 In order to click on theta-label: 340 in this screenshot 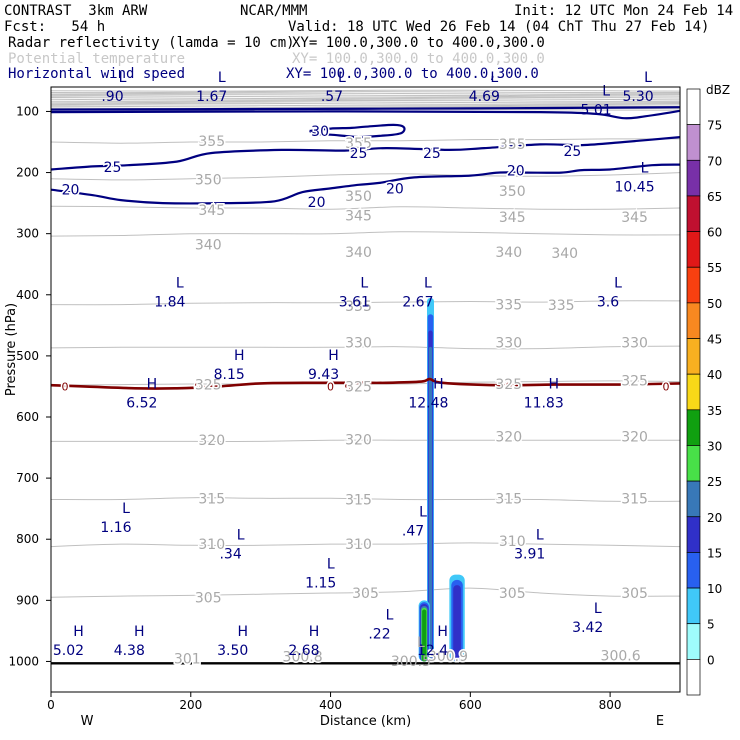, I will do `click(208, 246)`.